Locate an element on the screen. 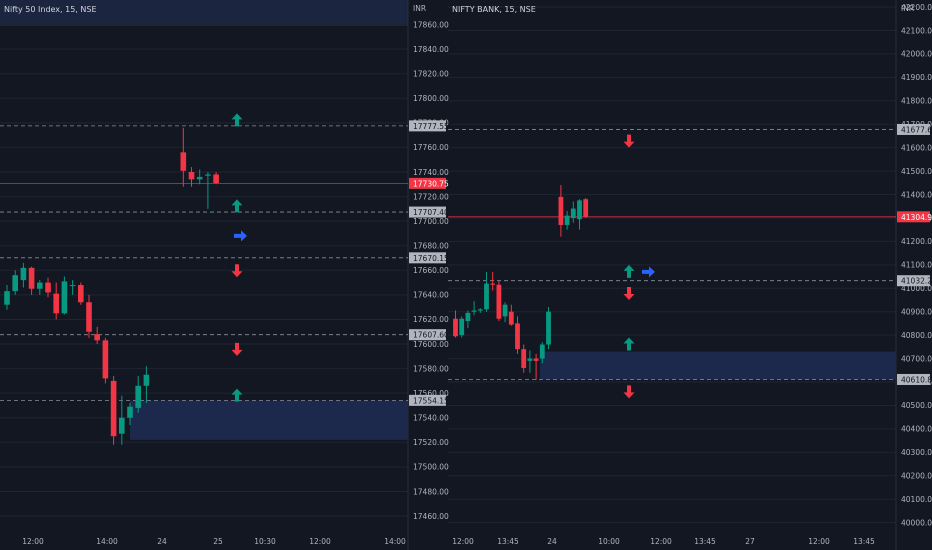  current-price-label: 17730.75 is located at coordinates (431, 183).